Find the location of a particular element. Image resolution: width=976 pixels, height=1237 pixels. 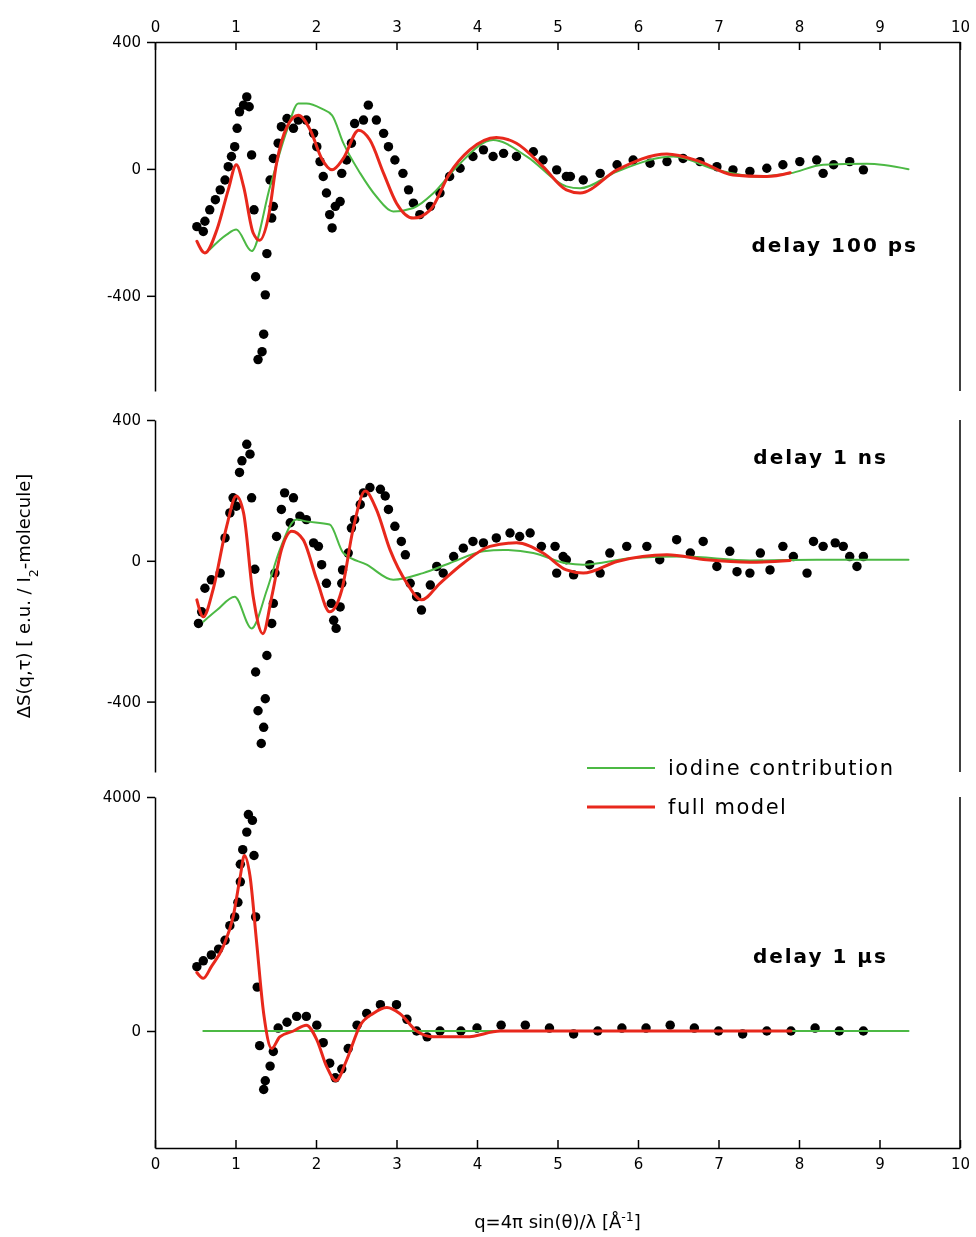

annotation: delay 1 ns is located at coordinates (820, 457).